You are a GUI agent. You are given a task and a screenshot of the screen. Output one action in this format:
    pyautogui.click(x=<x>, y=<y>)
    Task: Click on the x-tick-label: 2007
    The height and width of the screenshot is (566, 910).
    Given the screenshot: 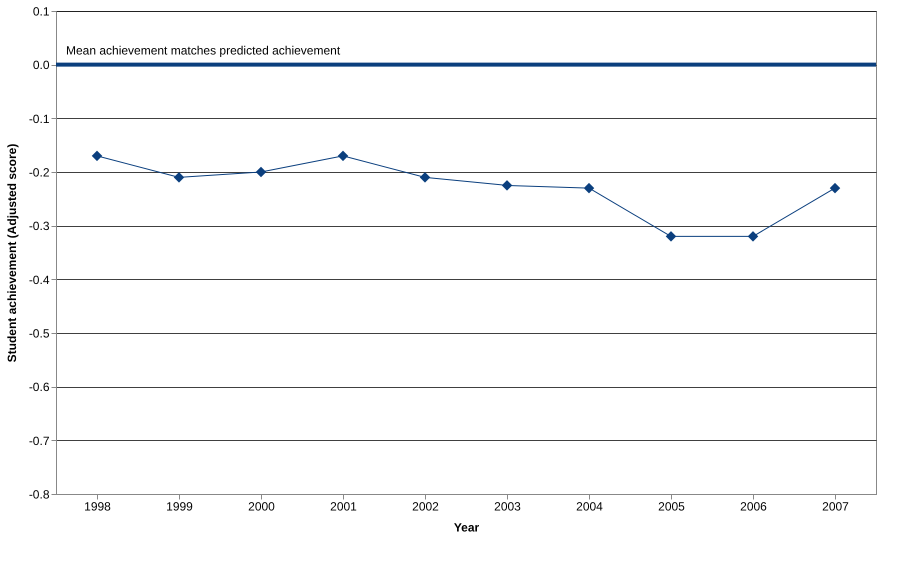 What is the action you would take?
    pyautogui.click(x=836, y=507)
    